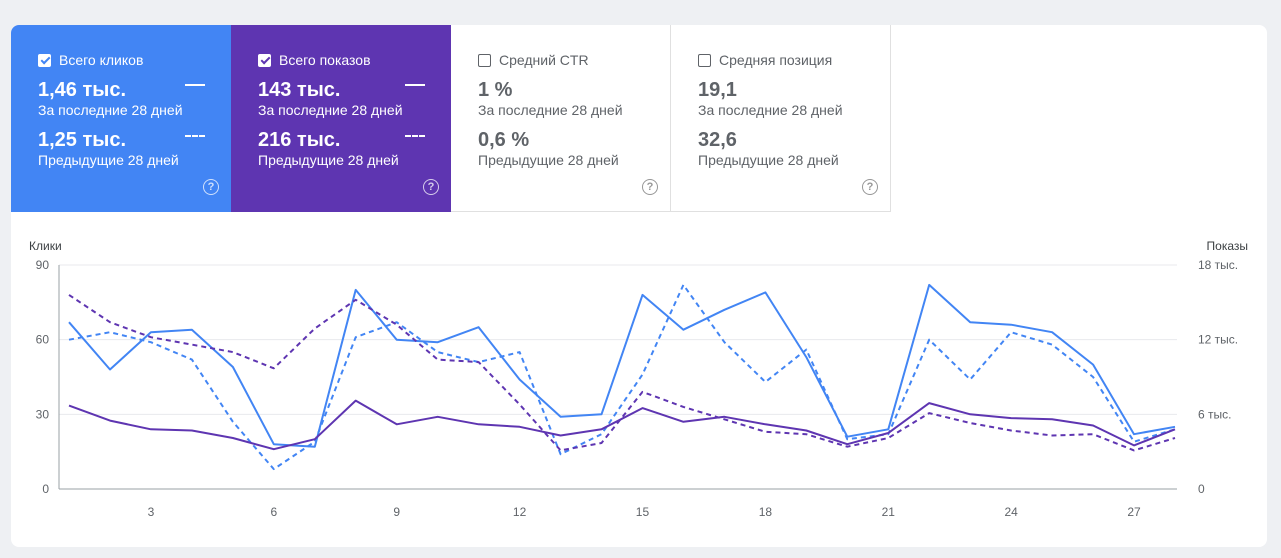 This screenshot has height=558, width=1281. Describe the element at coordinates (273, 512) in the screenshot. I see `x-tick-label: 6` at that location.